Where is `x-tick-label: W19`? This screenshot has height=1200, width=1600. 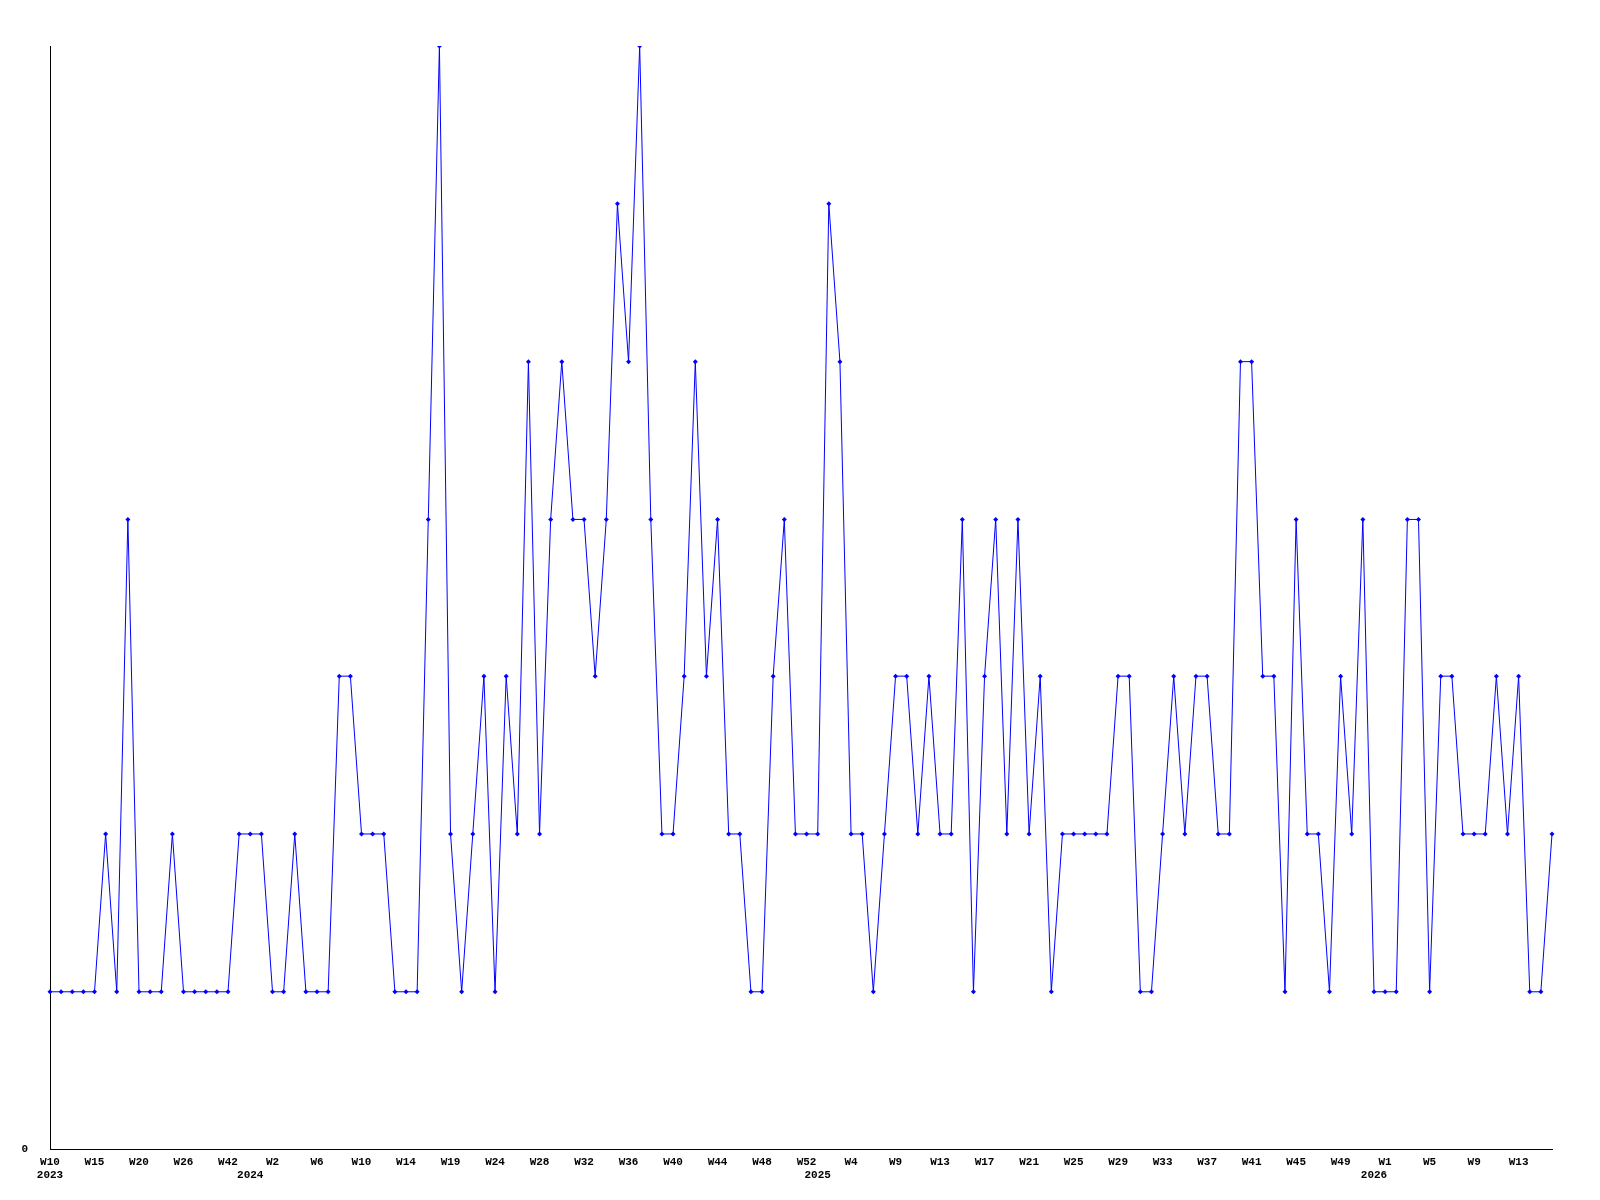 x-tick-label: W19 is located at coordinates (450, 1161).